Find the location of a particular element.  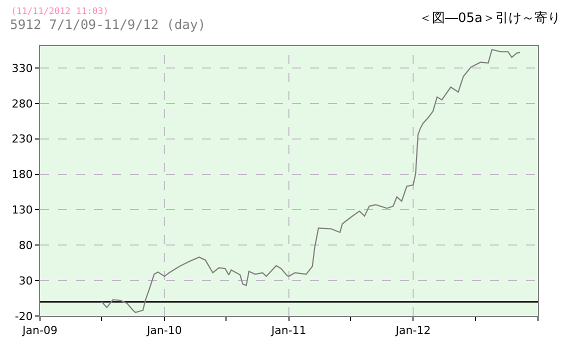

text: (11/11/2012 11:03) is located at coordinates (60, 12).